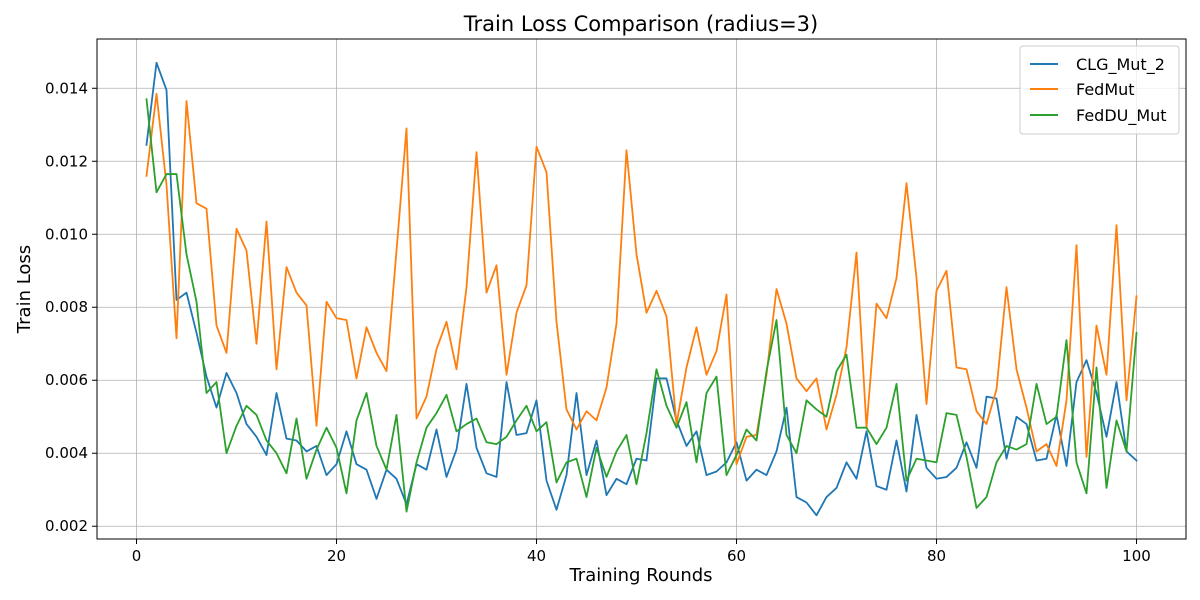  I want to click on y-tick-label: 0.002, so click(66, 526).